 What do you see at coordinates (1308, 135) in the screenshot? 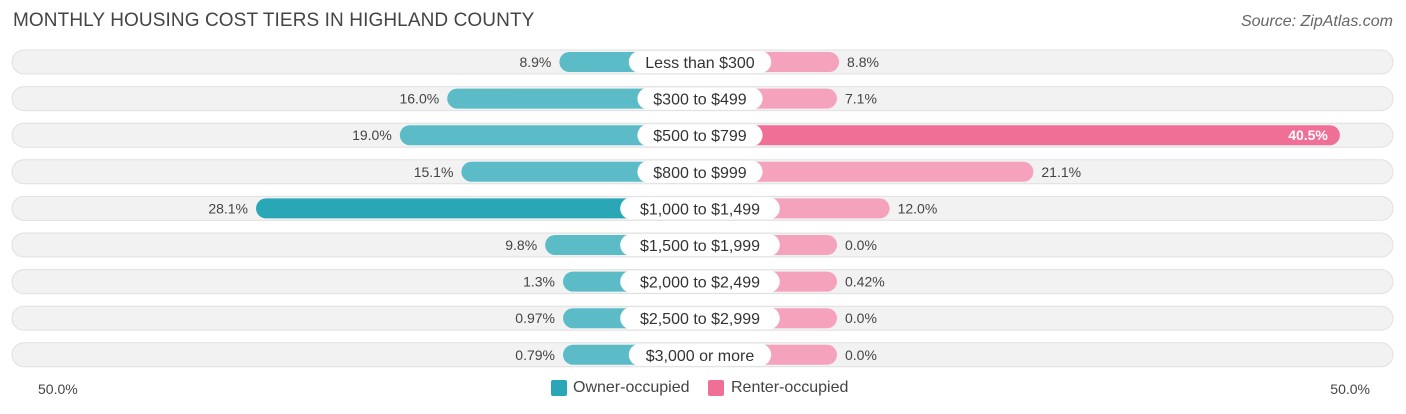
I see `renter-value-label: 40.5%` at bounding box center [1308, 135].